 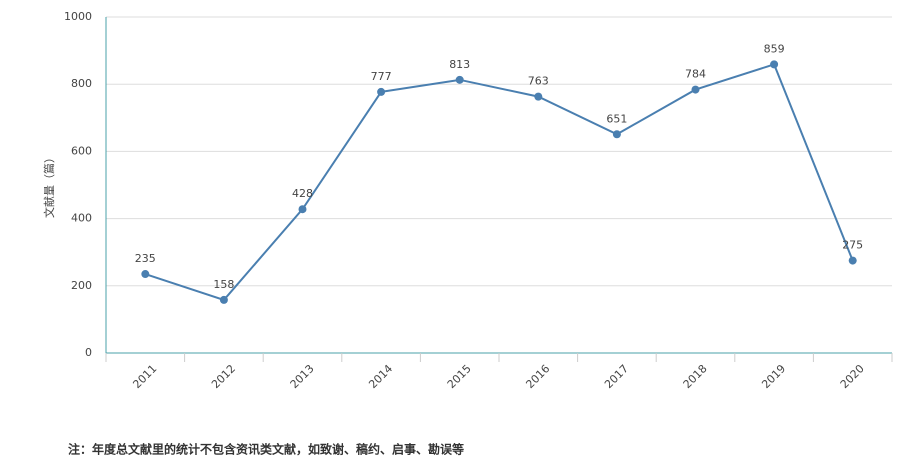 What do you see at coordinates (380, 376) in the screenshot?
I see `x-tick-label: 2014` at bounding box center [380, 376].